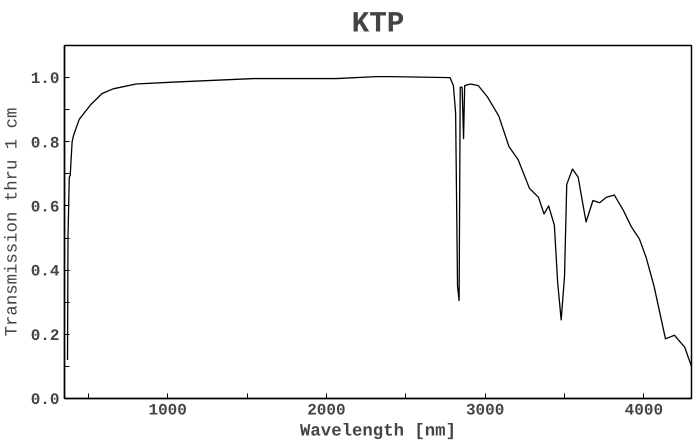  I want to click on y-axis-title: Transmission thru 1 cm, so click(13, 222).